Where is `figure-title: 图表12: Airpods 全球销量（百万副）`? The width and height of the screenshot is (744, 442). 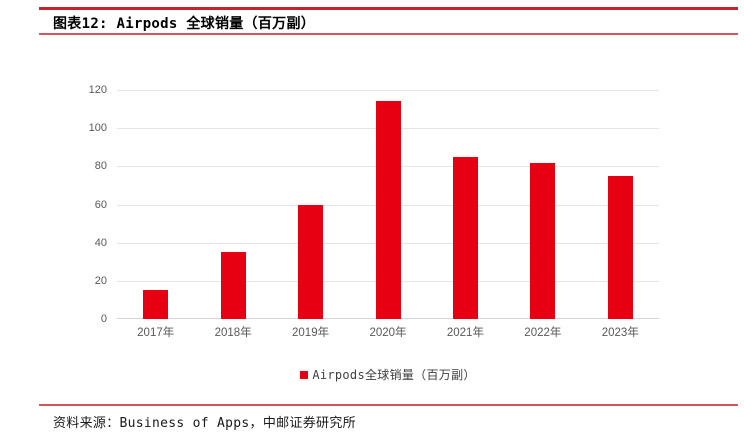 figure-title: 图表12: Airpods 全球销量（百万副） is located at coordinates (184, 24).